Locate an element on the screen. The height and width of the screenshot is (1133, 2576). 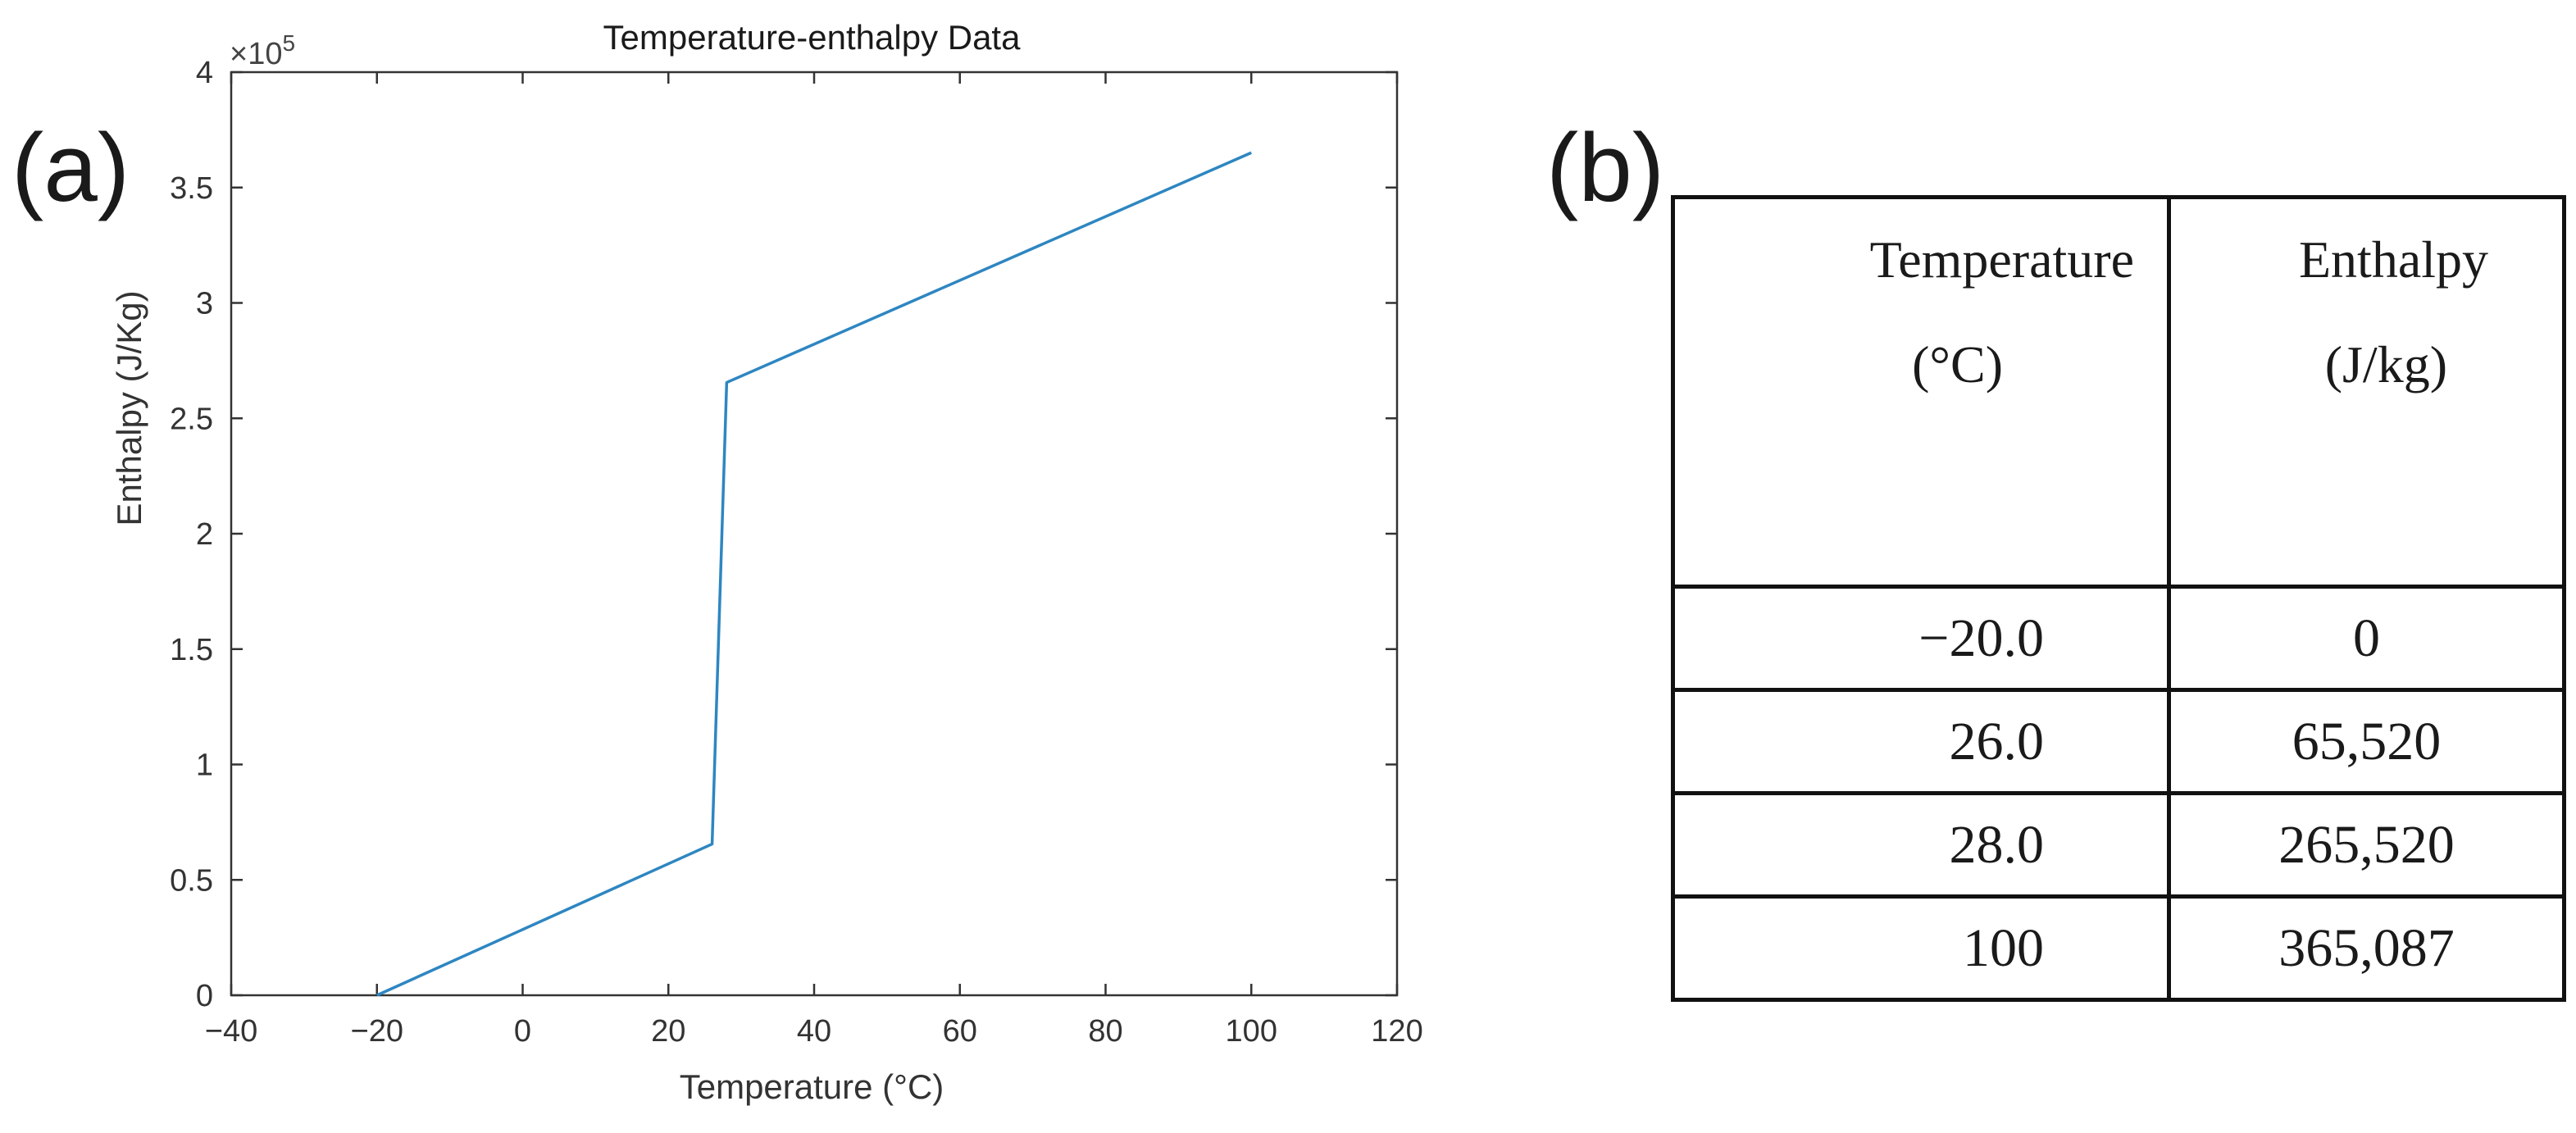
cell-temperature: 28.0 is located at coordinates (1921, 845).